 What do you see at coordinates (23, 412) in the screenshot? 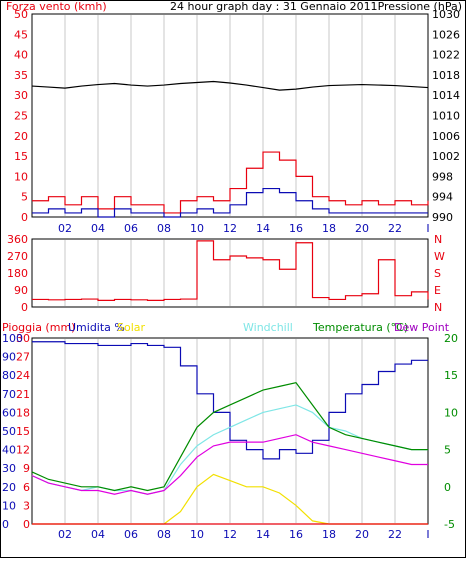
I see `rain-y-tick-label: 18` at bounding box center [23, 412].